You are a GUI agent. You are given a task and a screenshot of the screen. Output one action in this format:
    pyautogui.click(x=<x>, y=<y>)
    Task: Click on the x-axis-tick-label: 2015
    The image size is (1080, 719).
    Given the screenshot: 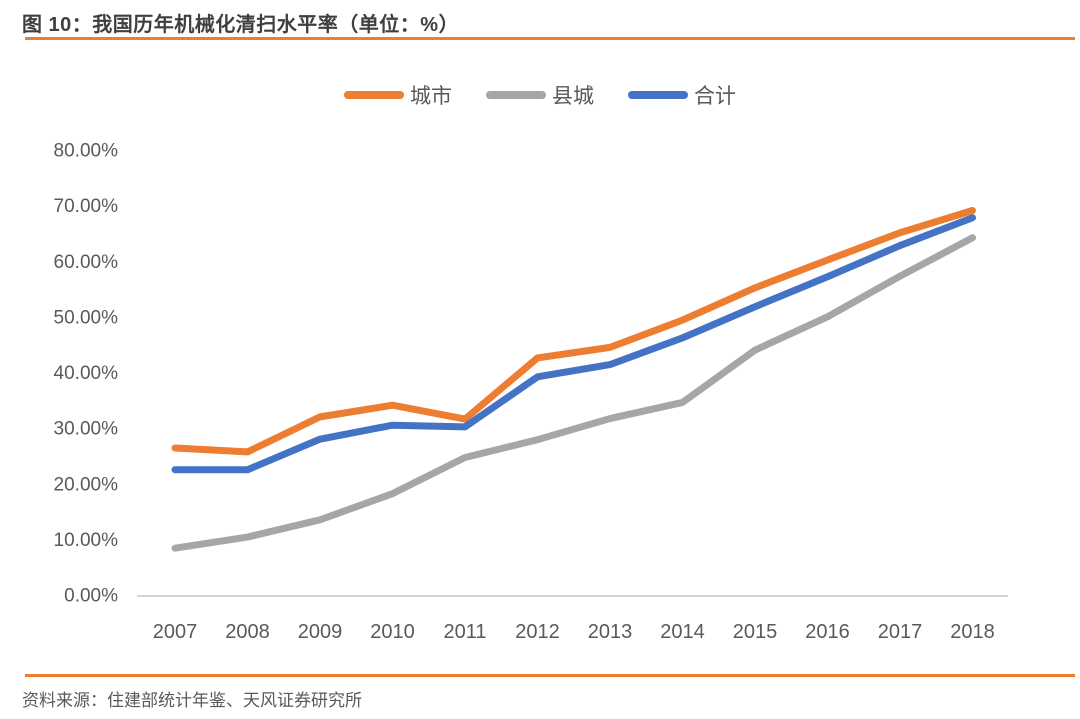 What is the action you would take?
    pyautogui.click(x=755, y=632)
    